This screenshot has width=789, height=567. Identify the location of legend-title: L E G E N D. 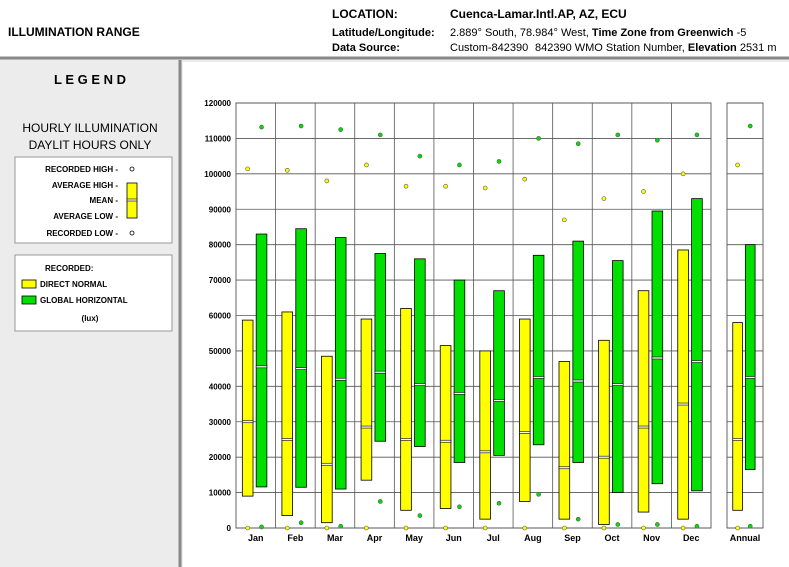
(90, 79).